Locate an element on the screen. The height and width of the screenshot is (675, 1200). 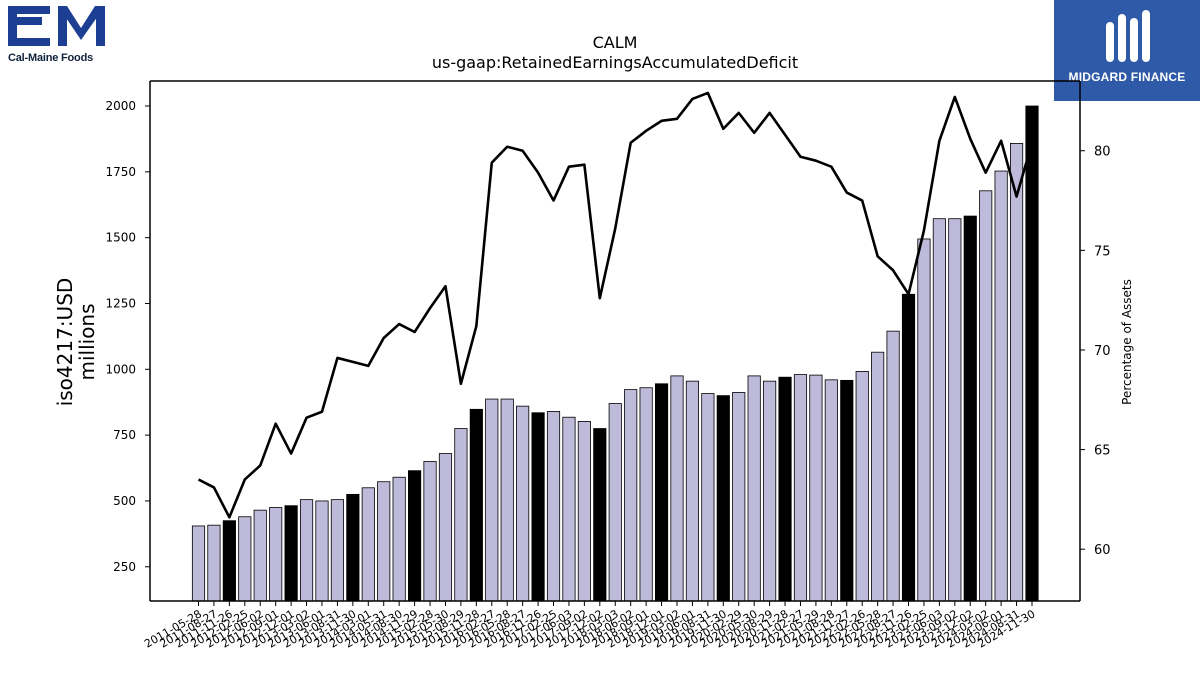
y2-tick-label: 80 is located at coordinates (1102, 152).